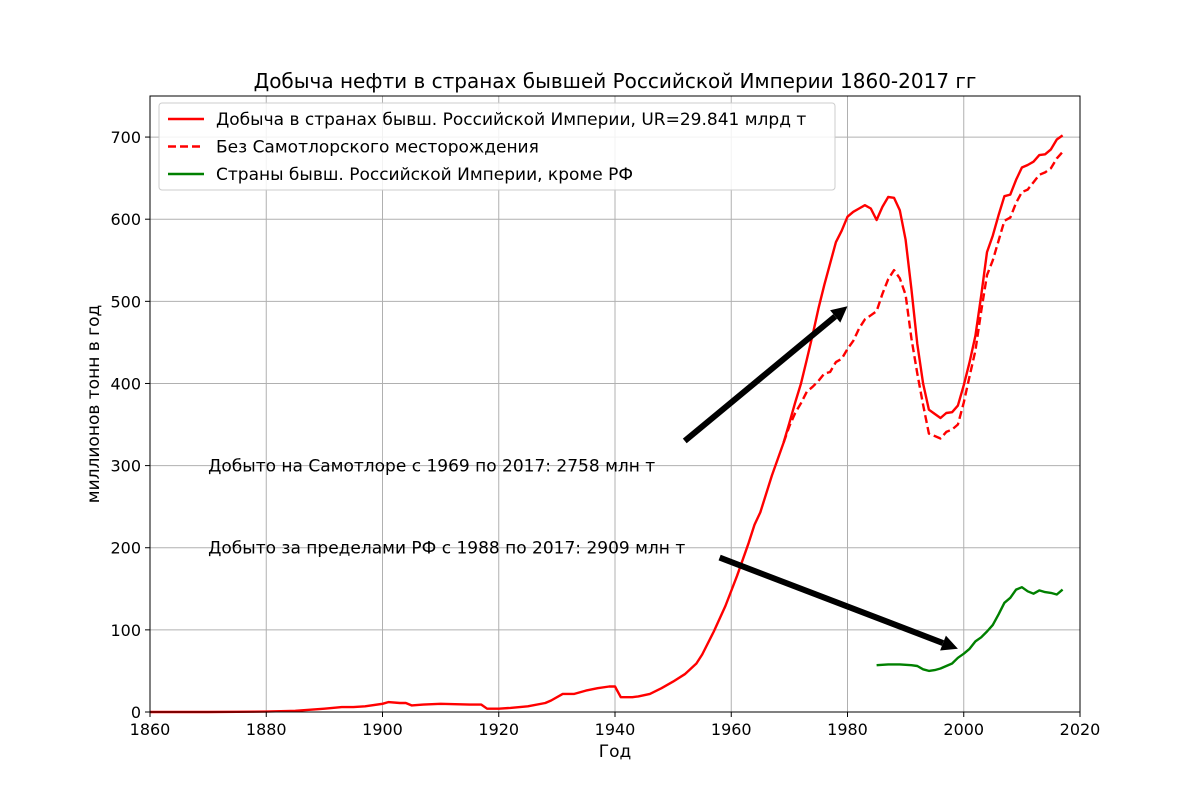 The height and width of the screenshot is (800, 1200). What do you see at coordinates (382, 729) in the screenshot?
I see `x-tick-label: 1900` at bounding box center [382, 729].